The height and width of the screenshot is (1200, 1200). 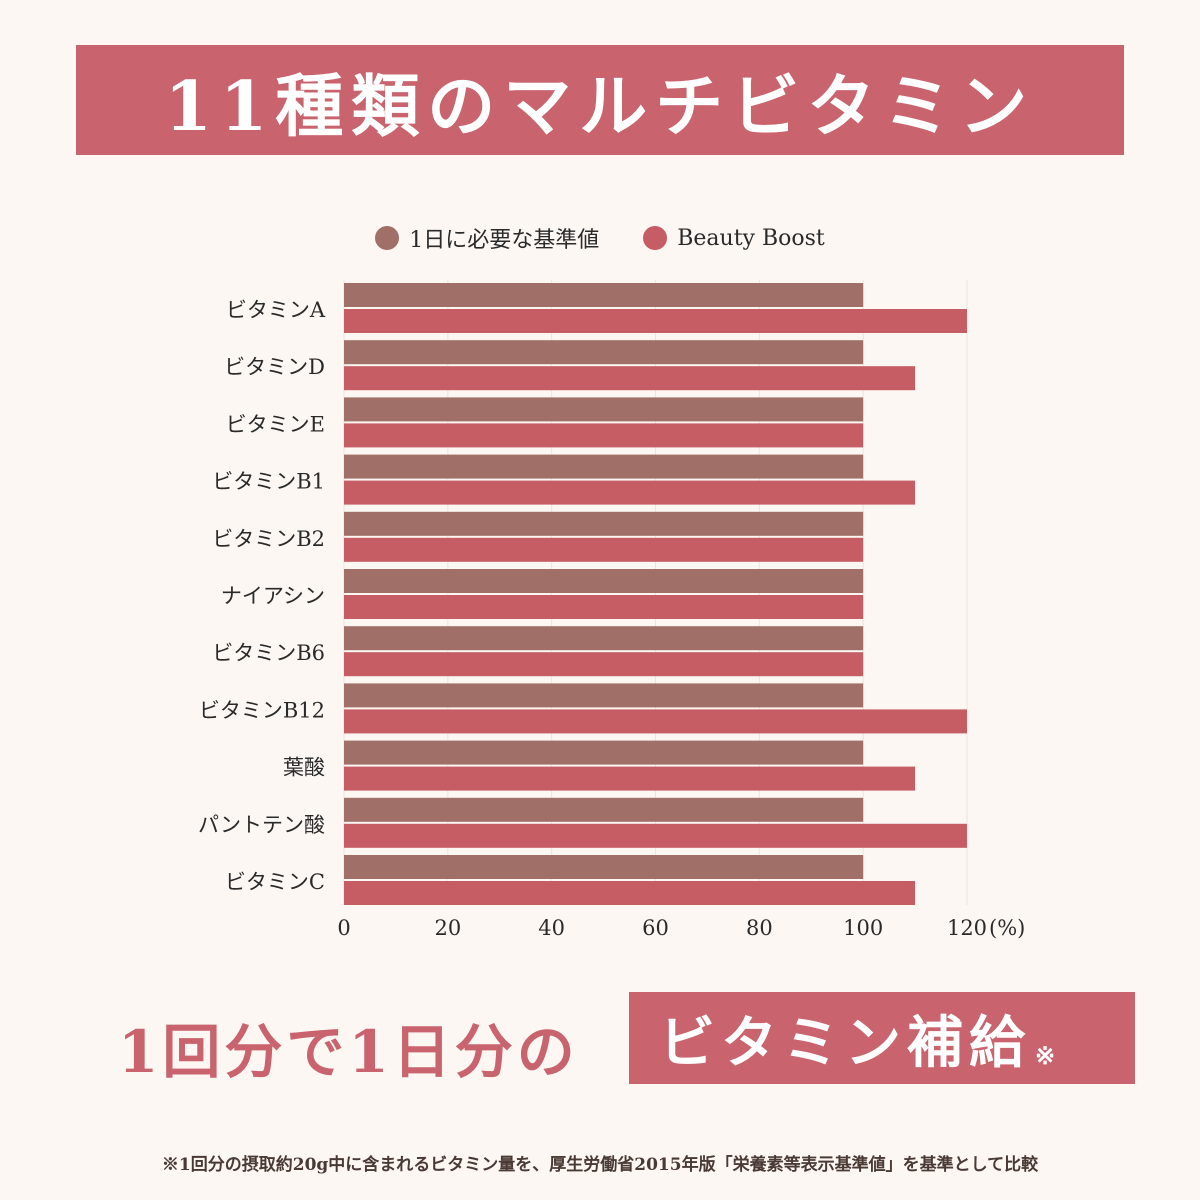 What do you see at coordinates (348, 1052) in the screenshot?
I see `summary-lead: 1回分で1日分の` at bounding box center [348, 1052].